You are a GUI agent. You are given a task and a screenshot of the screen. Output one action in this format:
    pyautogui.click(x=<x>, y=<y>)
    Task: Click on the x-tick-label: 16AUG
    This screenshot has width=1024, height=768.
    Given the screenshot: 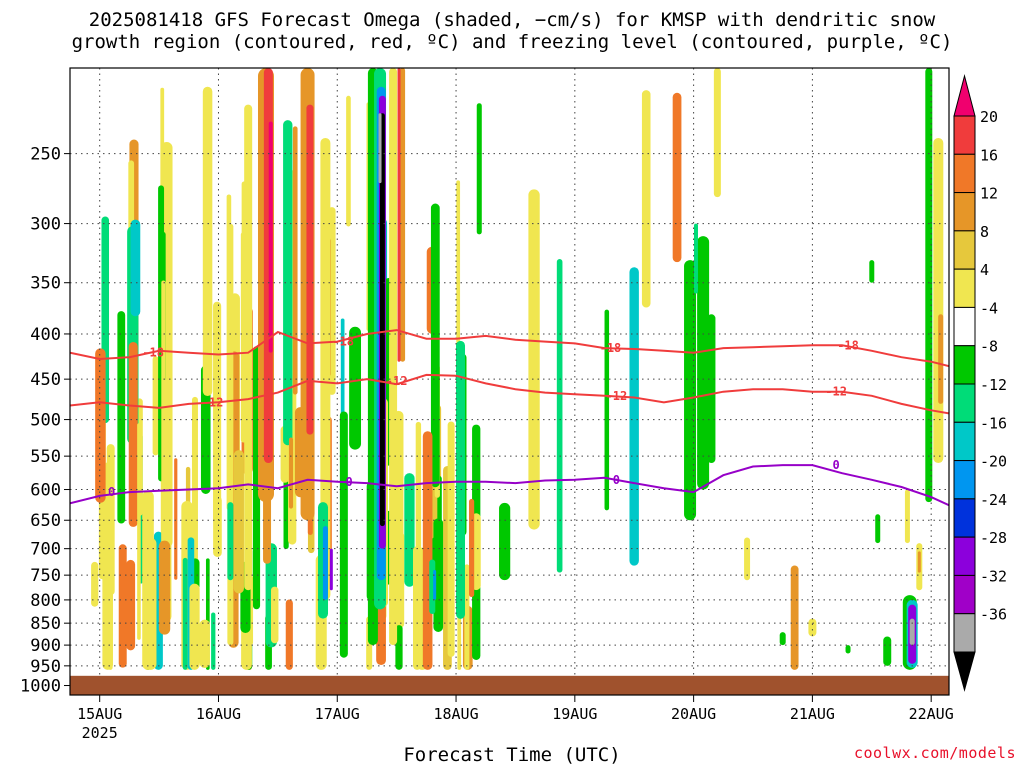 What is the action you would take?
    pyautogui.click(x=218, y=714)
    